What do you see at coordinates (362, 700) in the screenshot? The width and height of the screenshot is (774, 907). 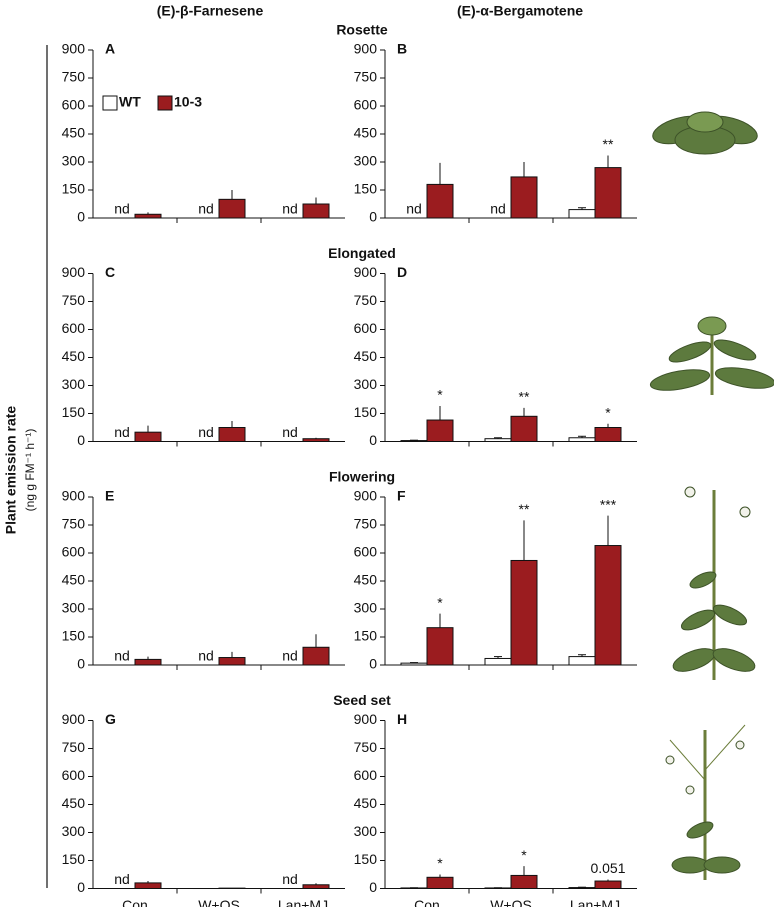 I see `row-title: Seed set` at bounding box center [362, 700].